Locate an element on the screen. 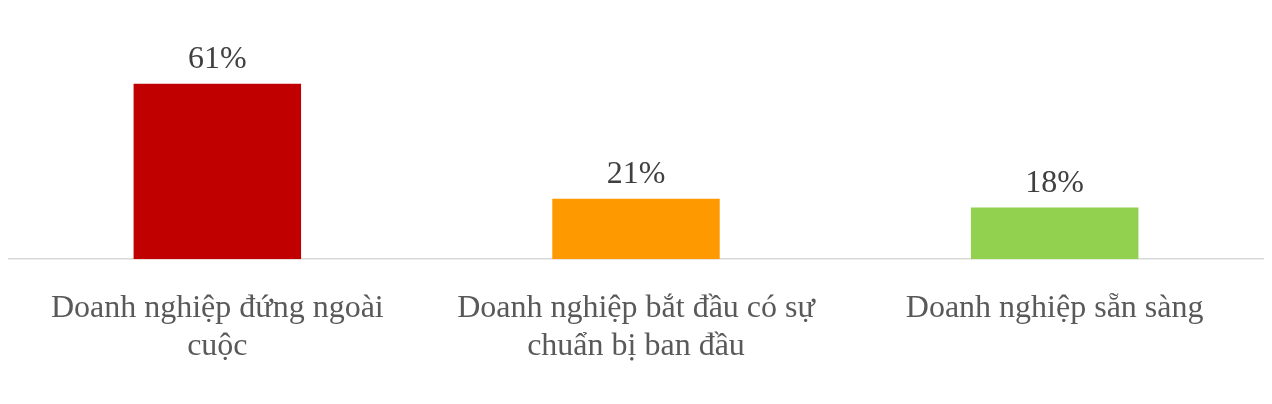 The height and width of the screenshot is (404, 1272). data-label: 18% is located at coordinates (1054, 180).